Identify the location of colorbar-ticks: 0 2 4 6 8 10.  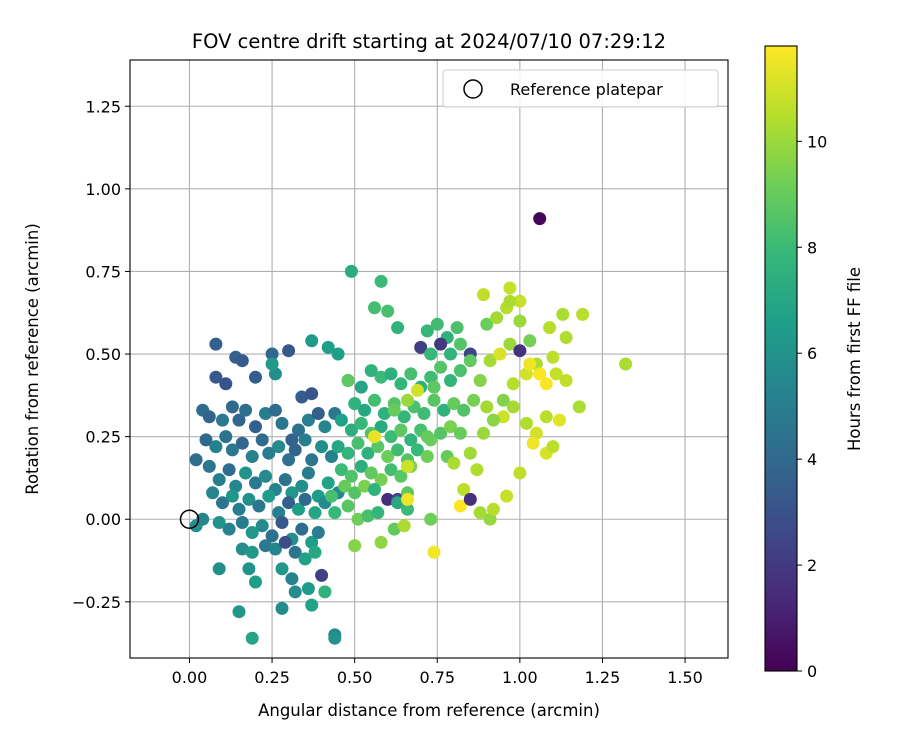
(812, 406).